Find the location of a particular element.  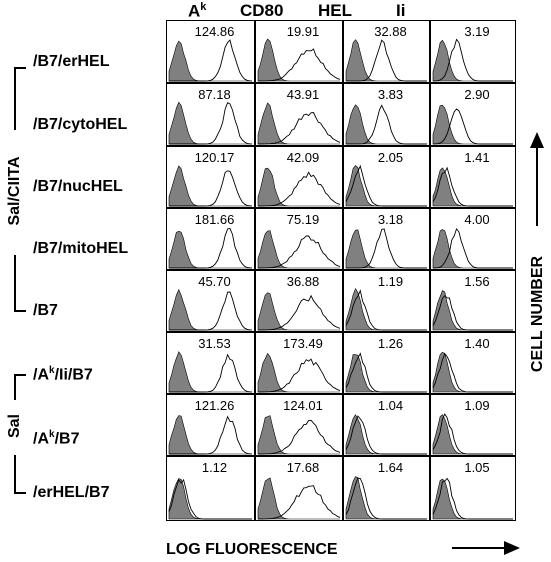

column-header-ii: Ii is located at coordinates (401, 10).